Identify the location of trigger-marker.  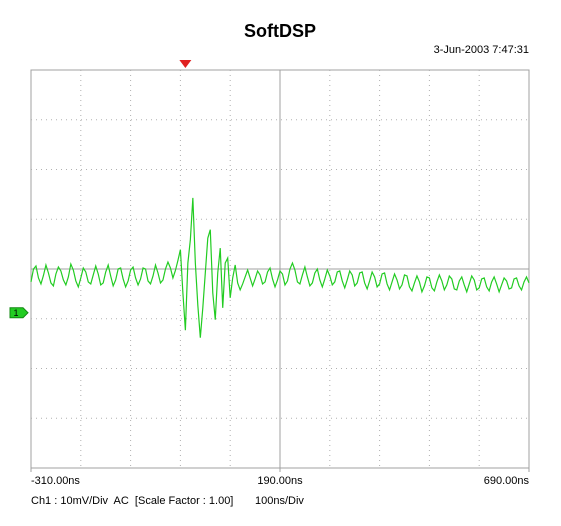
(185, 64).